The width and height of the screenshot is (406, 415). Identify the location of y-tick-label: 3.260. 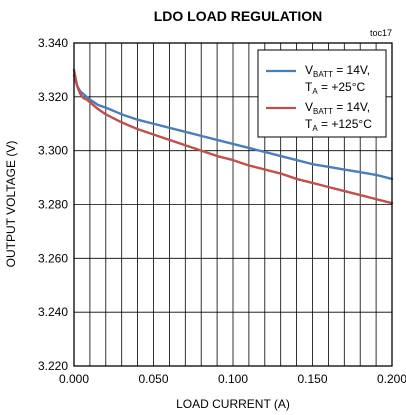
(53, 258).